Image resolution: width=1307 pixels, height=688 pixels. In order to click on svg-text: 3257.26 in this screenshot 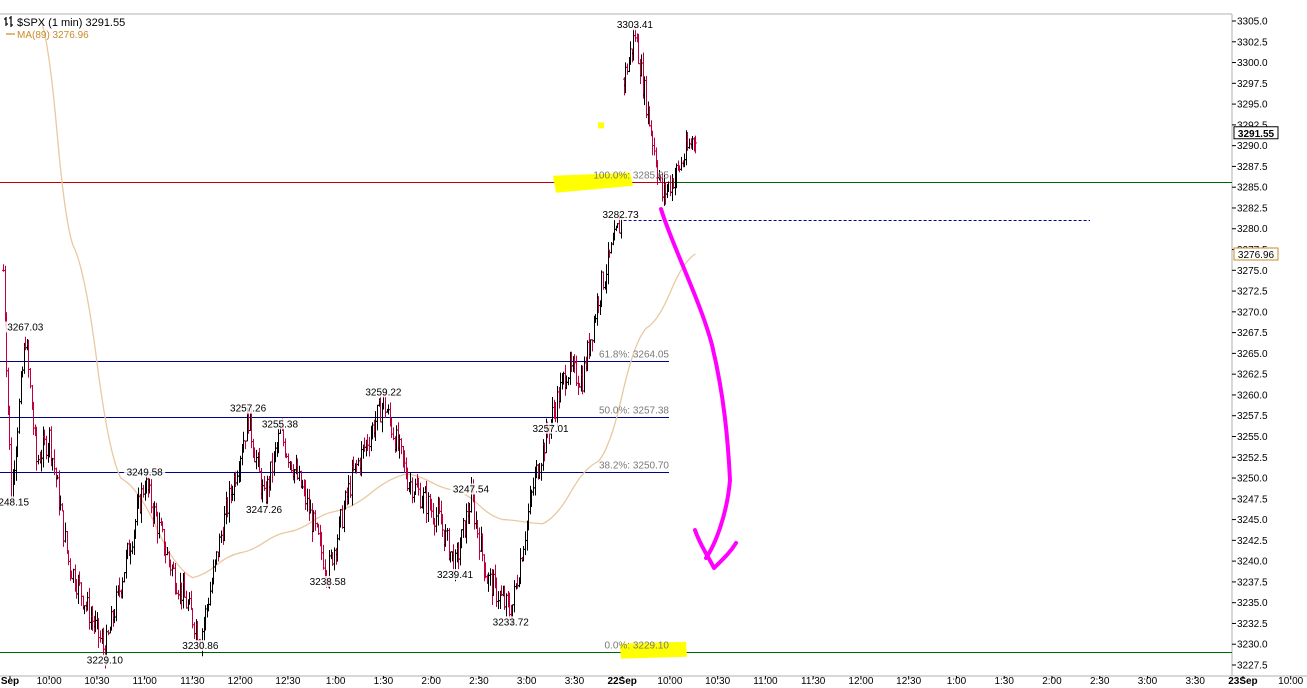, I will do `click(248, 409)`.